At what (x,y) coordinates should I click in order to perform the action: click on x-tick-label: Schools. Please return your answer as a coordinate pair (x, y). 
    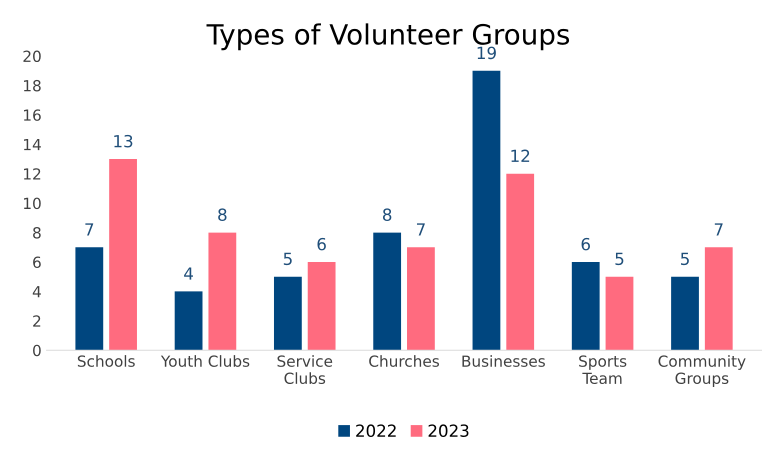
    Looking at the image, I should click on (106, 361).